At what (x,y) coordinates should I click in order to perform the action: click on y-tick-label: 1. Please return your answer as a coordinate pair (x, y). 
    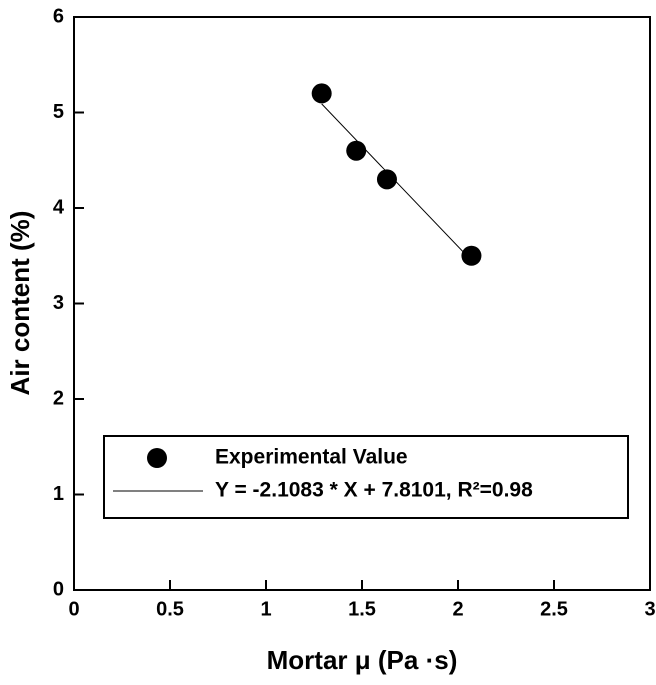
    Looking at the image, I should click on (58, 494).